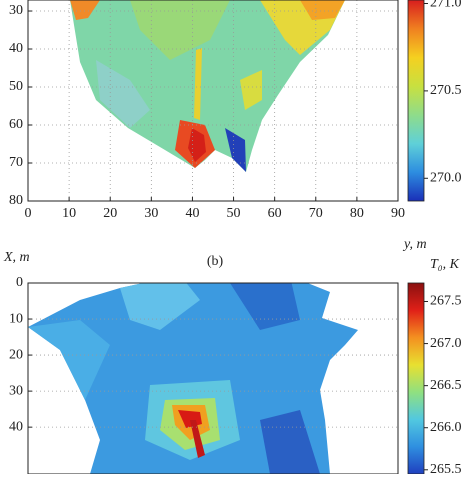 The width and height of the screenshot is (474, 479). Describe the element at coordinates (445, 264) in the screenshot. I see `colorbar-title: T₀, K` at that location.